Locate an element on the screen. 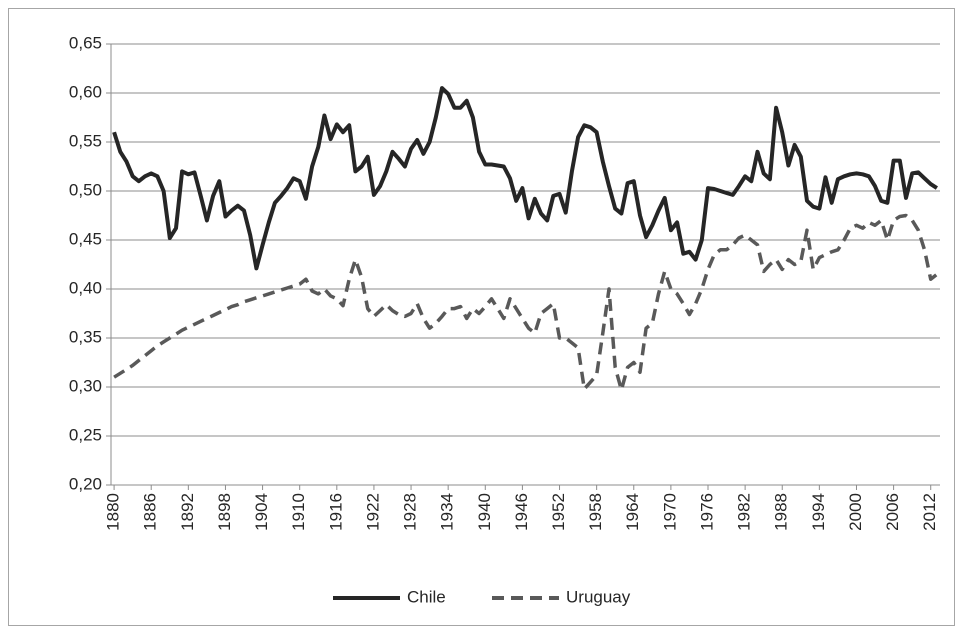  x-tick-label: 1880 is located at coordinates (113, 512).